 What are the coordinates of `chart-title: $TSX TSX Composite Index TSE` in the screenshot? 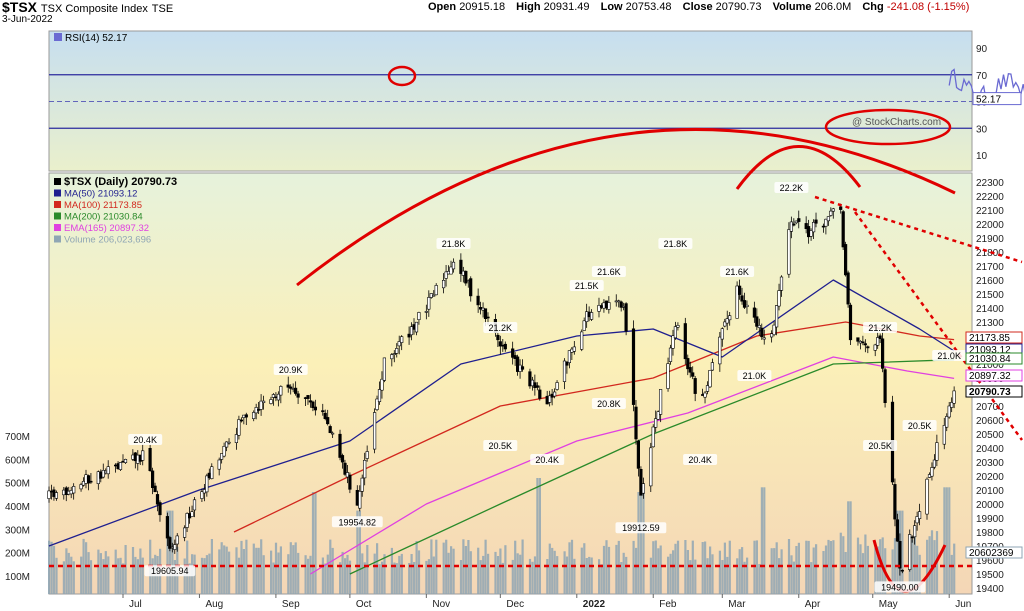 It's located at (87, 7).